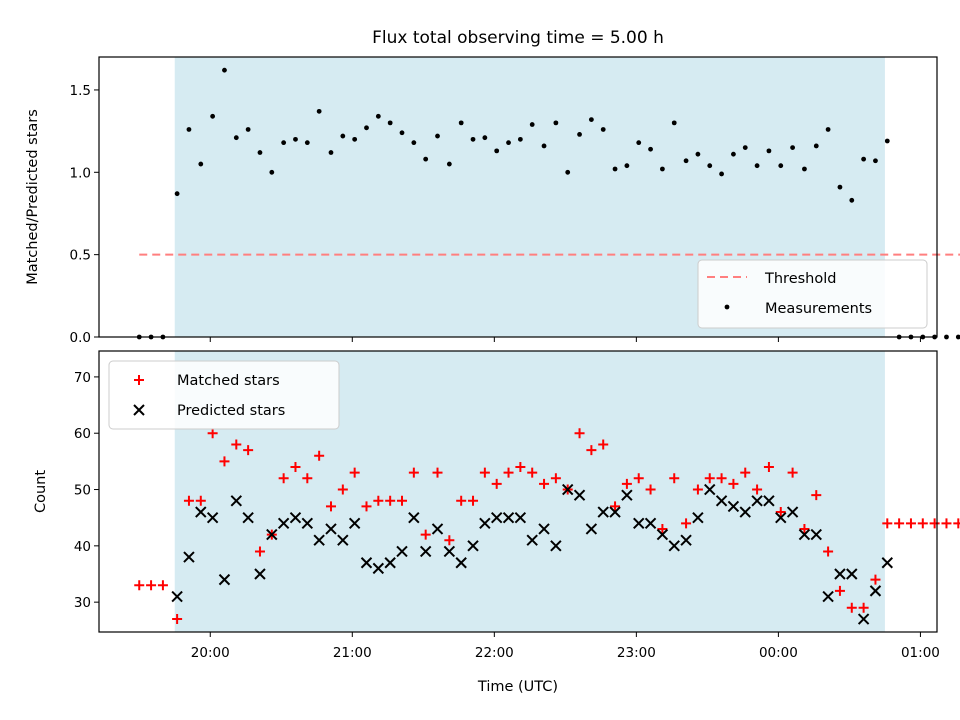 This screenshot has width=960, height=720. What do you see at coordinates (800, 279) in the screenshot?
I see `legend-threshold-label: Threshold` at bounding box center [800, 279].